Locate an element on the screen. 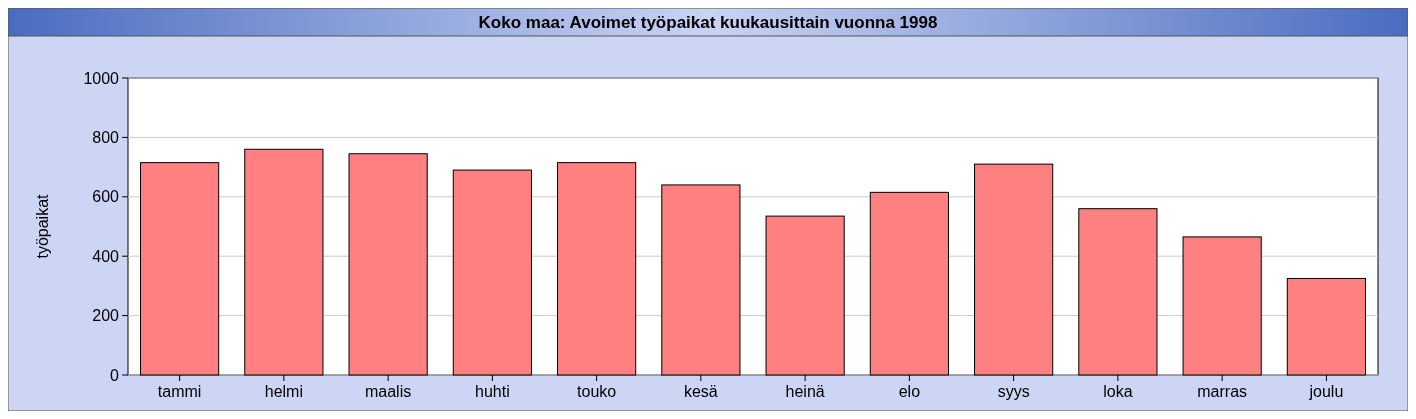 The width and height of the screenshot is (1416, 419). x-tick-label: heinä is located at coordinates (805, 391).